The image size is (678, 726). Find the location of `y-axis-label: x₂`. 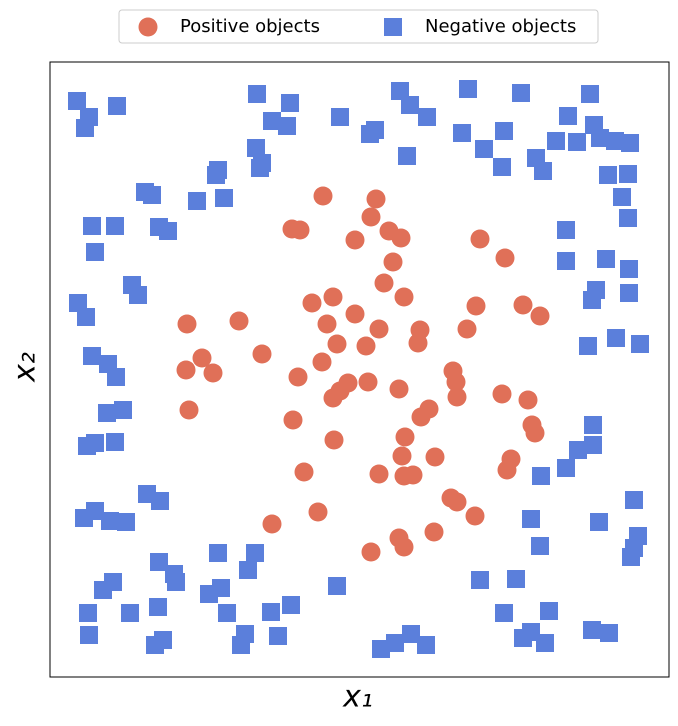

y-axis-label: x₂ is located at coordinates (25, 367).